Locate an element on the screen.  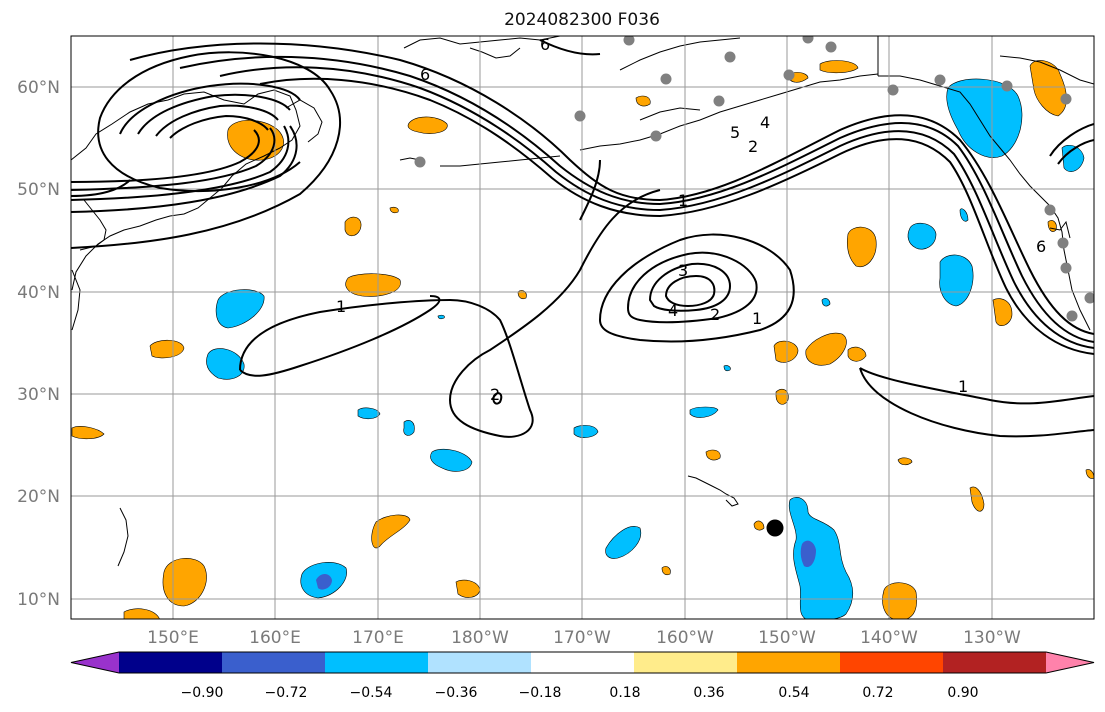
lat-label: 60°N is located at coordinates (38, 88).